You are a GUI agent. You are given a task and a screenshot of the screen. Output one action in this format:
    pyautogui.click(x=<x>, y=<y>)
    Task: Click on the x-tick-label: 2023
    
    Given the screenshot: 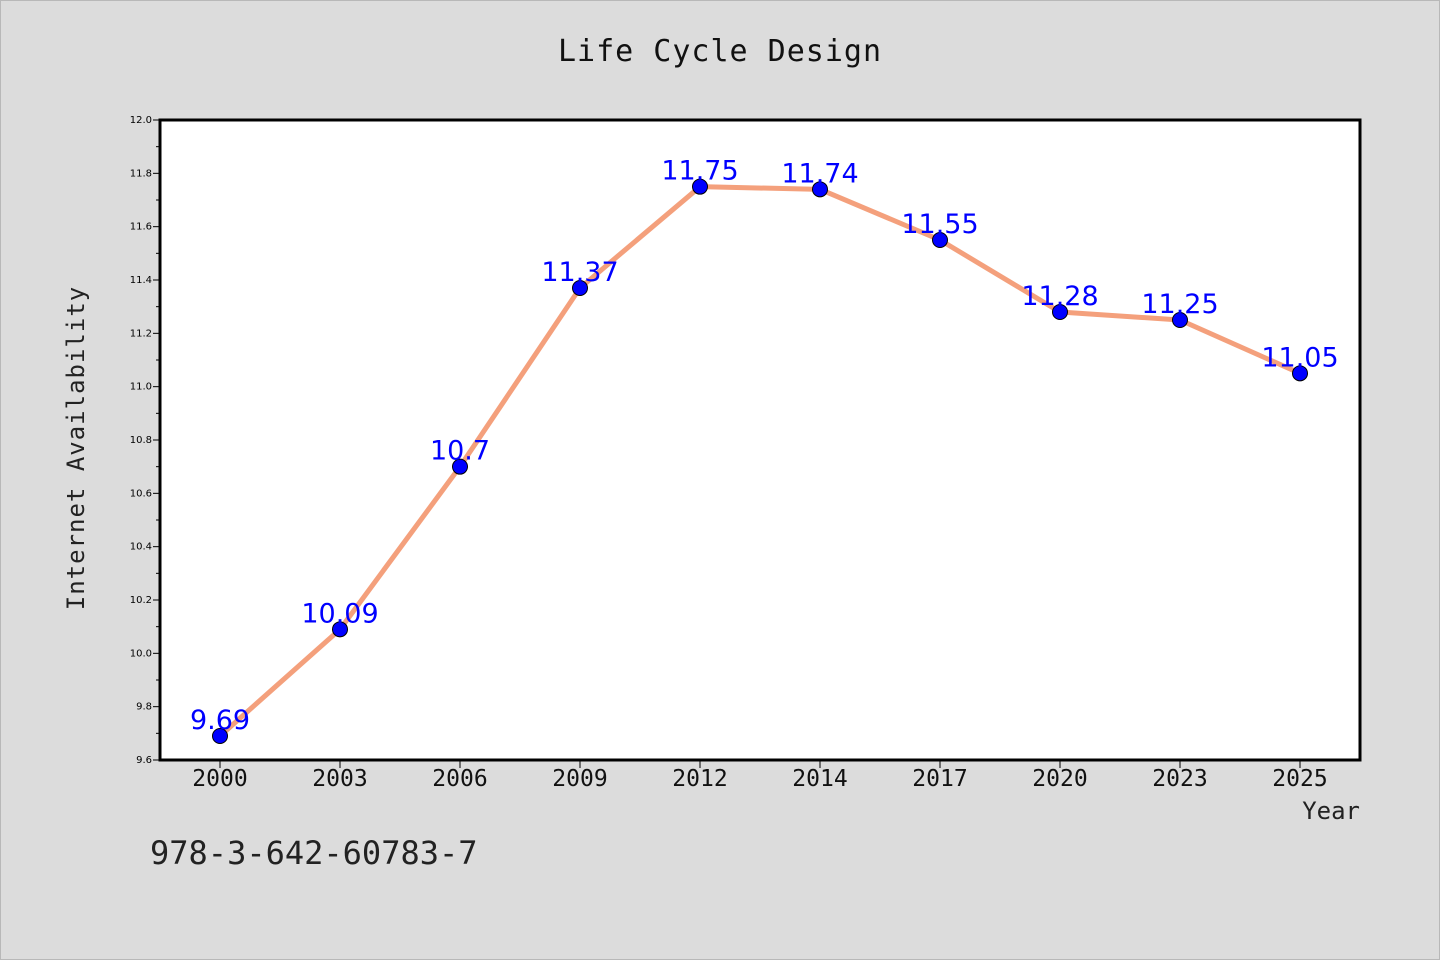 What is the action you would take?
    pyautogui.click(x=1179, y=779)
    